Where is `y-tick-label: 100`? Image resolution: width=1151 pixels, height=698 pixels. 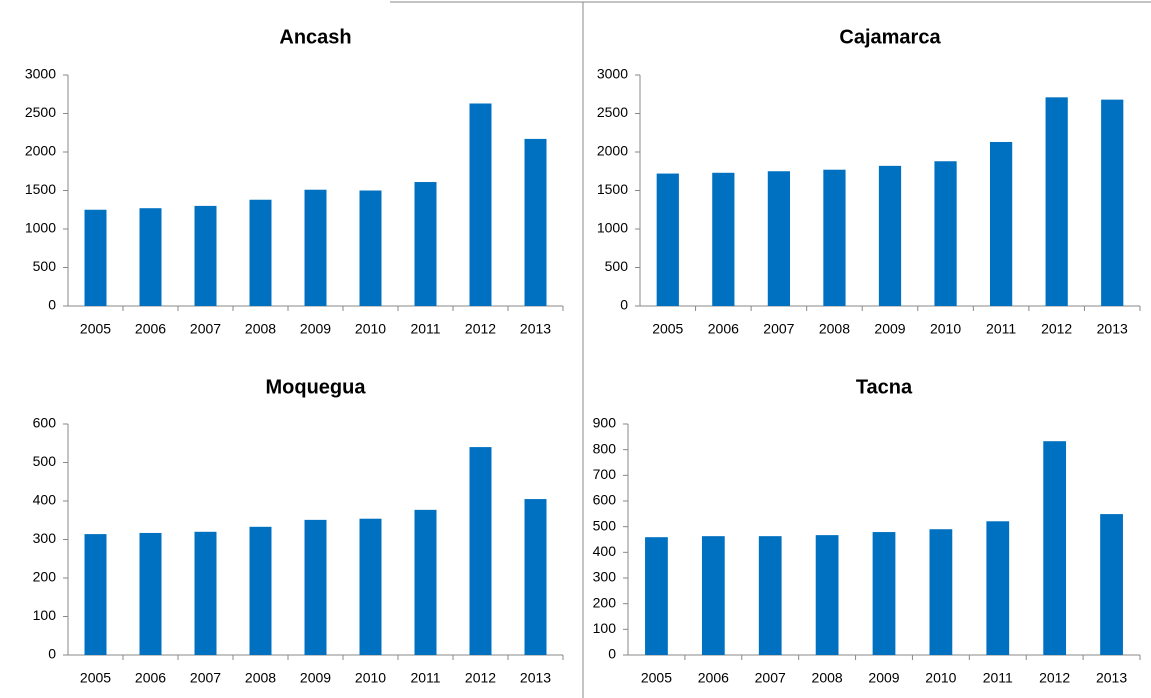 y-tick-label: 100 is located at coordinates (605, 628).